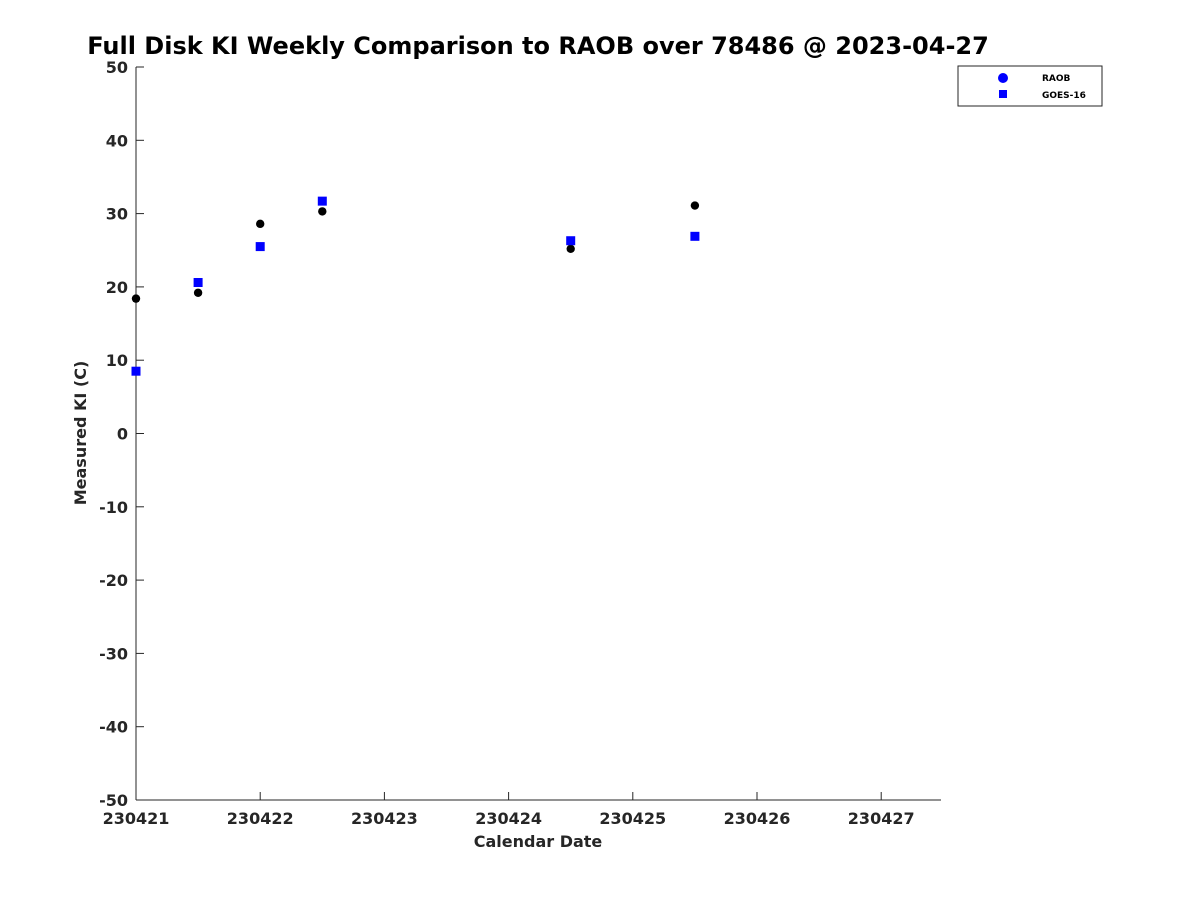  Describe the element at coordinates (632, 818) in the screenshot. I see `x-tick-label: 230425` at that location.